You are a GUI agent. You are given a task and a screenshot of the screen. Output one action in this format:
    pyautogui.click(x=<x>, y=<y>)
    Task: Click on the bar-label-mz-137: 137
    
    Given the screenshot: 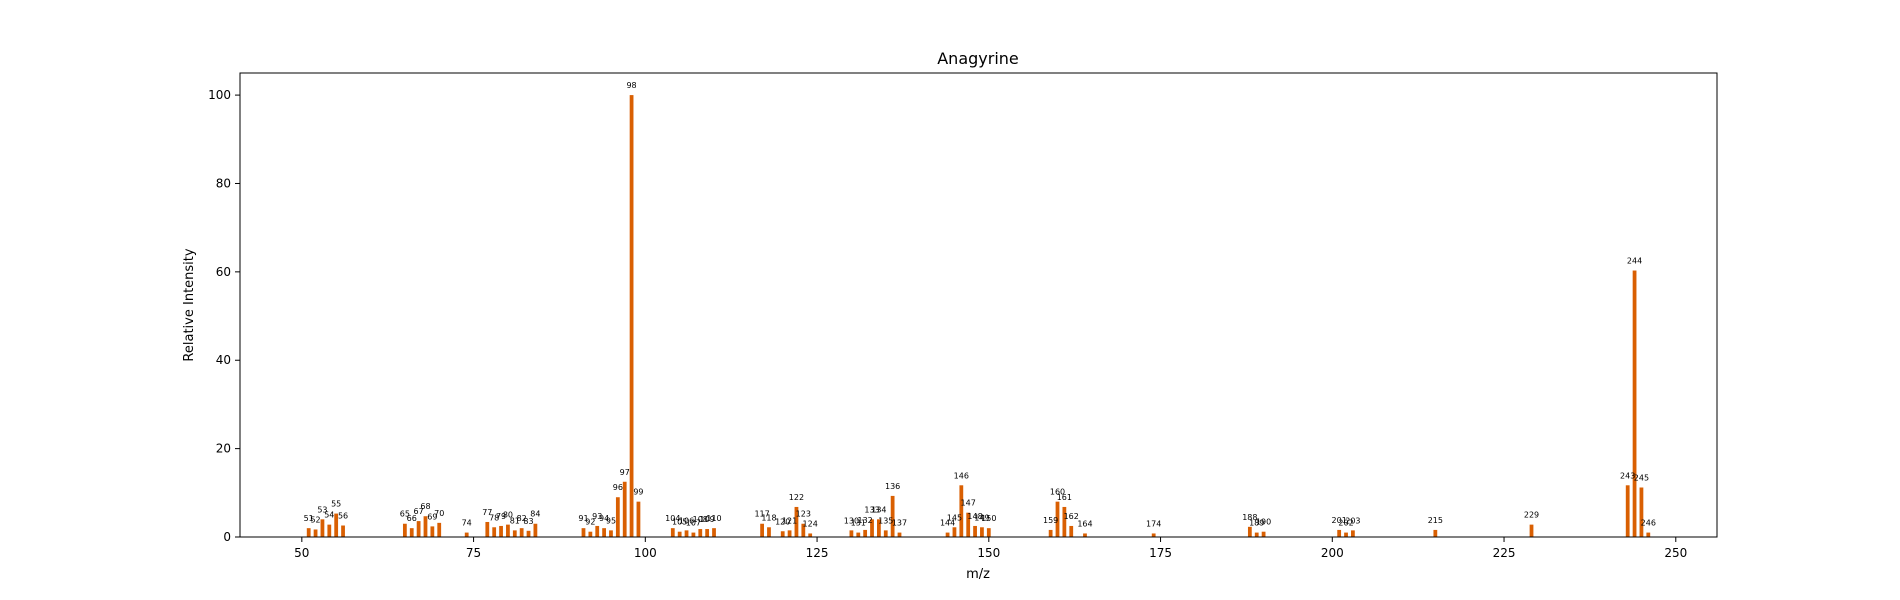 What is the action you would take?
    pyautogui.click(x=899, y=523)
    